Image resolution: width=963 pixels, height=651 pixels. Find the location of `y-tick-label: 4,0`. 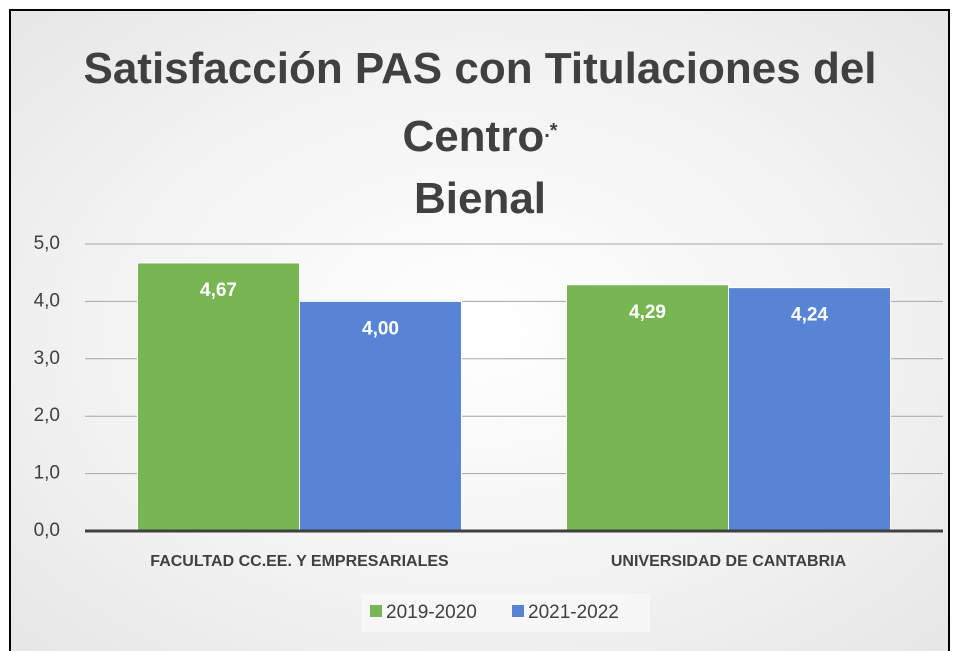

y-tick-label: 4,0 is located at coordinates (47, 300).